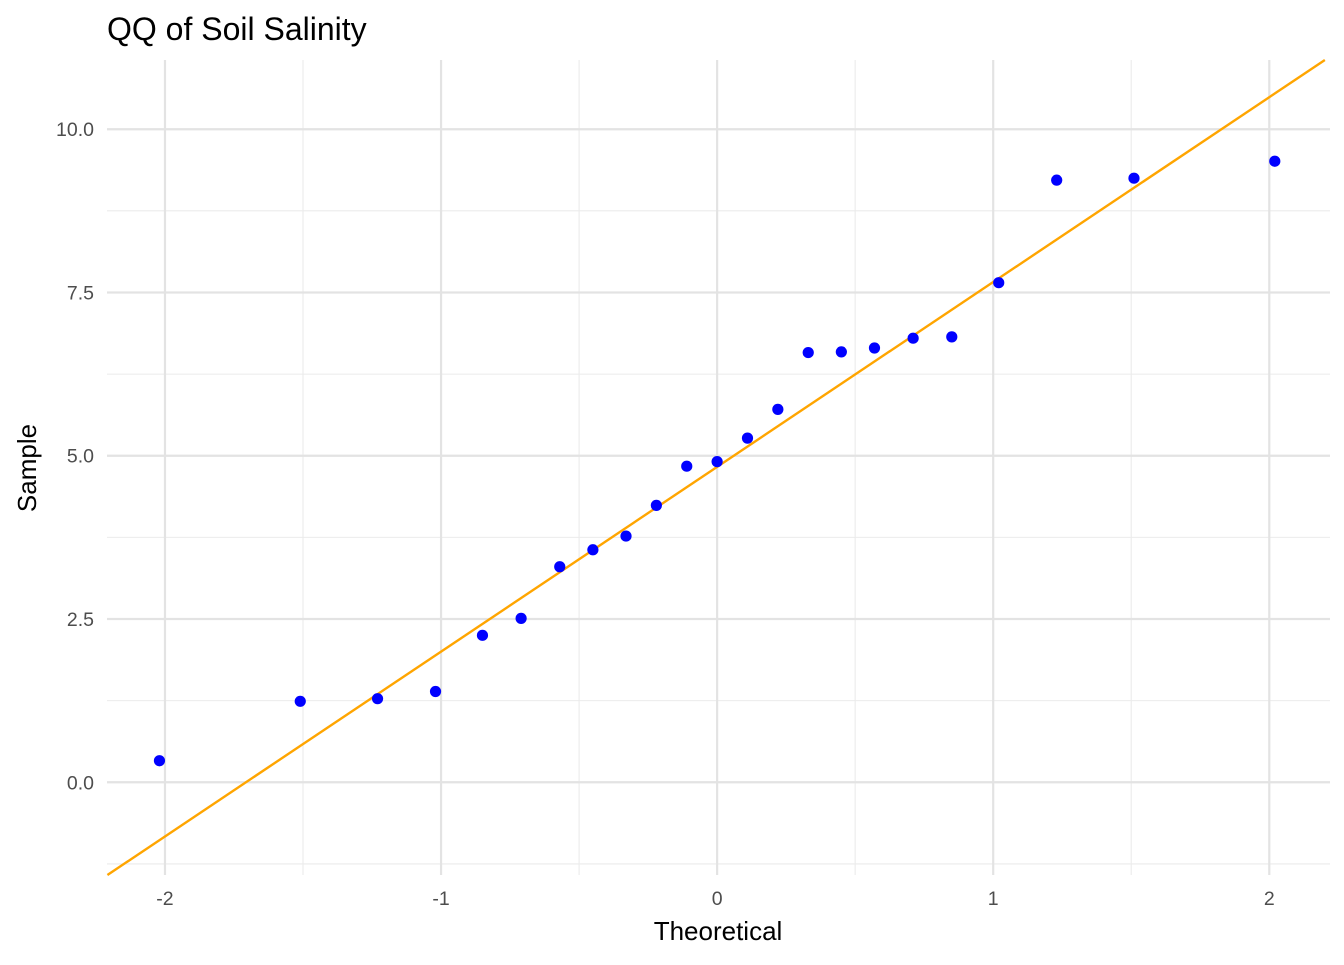 The width and height of the screenshot is (1344, 965). Describe the element at coordinates (80, 620) in the screenshot. I see `y-tick-label: 2.5` at that location.